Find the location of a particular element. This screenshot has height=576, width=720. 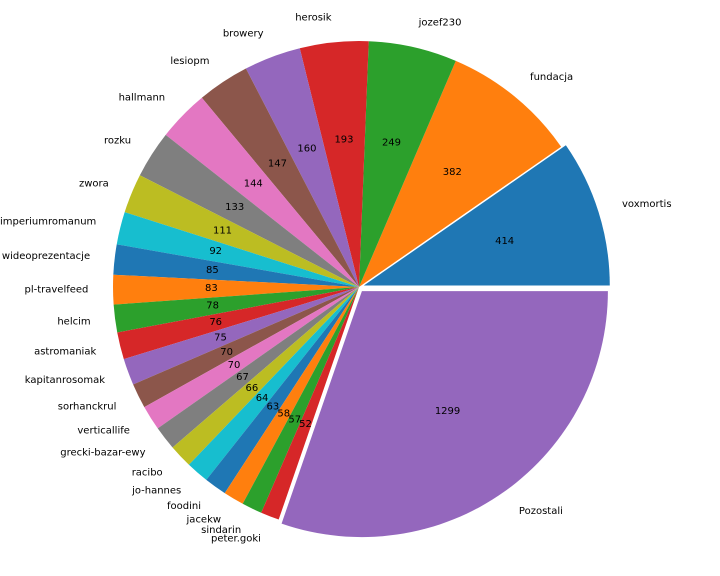

pie-category-label-hallmann: hallmann is located at coordinates (142, 98).